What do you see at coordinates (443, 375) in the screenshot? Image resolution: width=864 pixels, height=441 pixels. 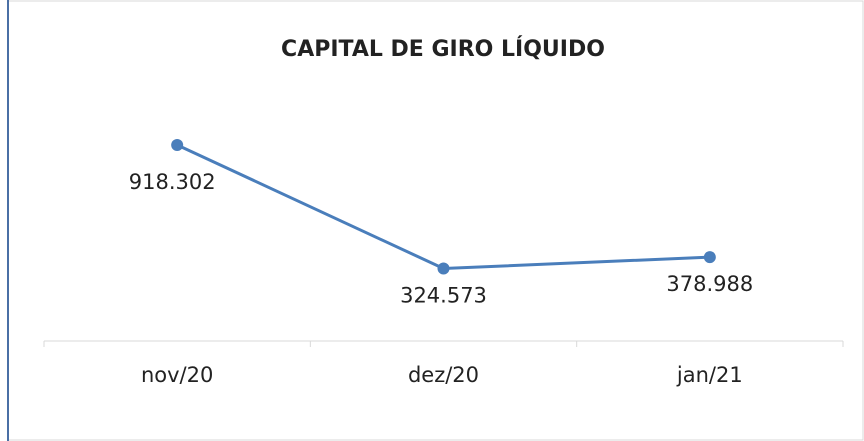 I see `x-tick-label: dez/20` at bounding box center [443, 375].